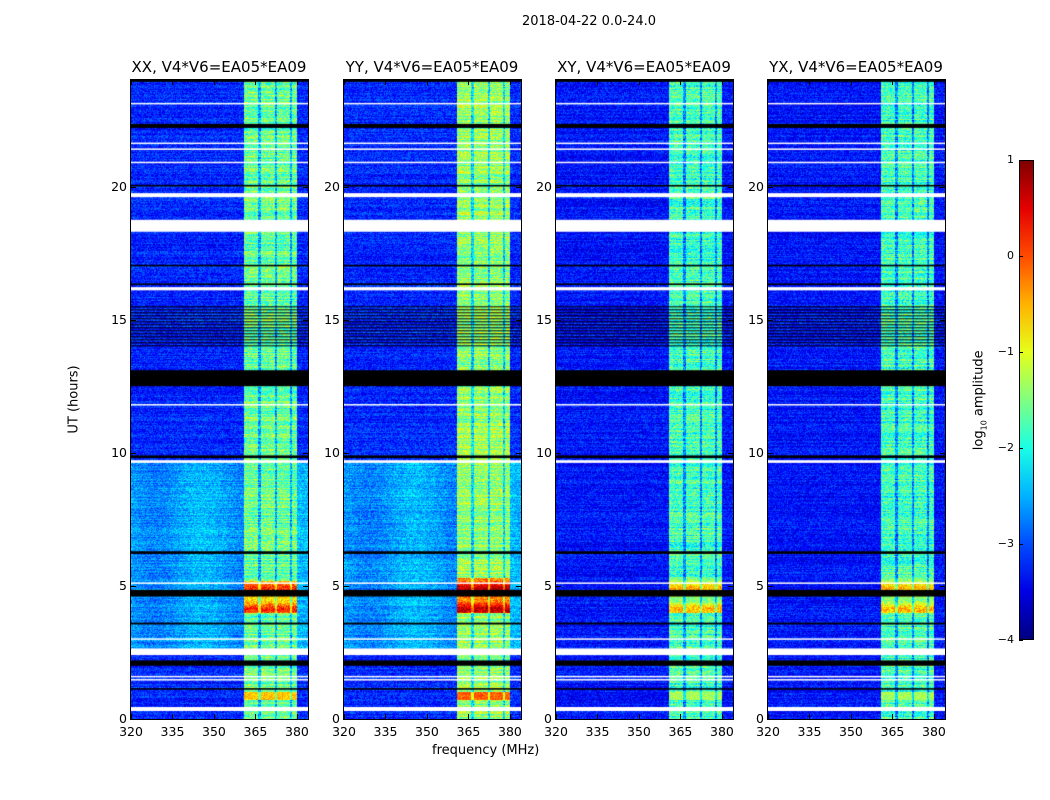 This screenshot has width=1050, height=800. Describe the element at coordinates (984, 425) in the screenshot. I see `colorbar-label-sub: 10` at that location.